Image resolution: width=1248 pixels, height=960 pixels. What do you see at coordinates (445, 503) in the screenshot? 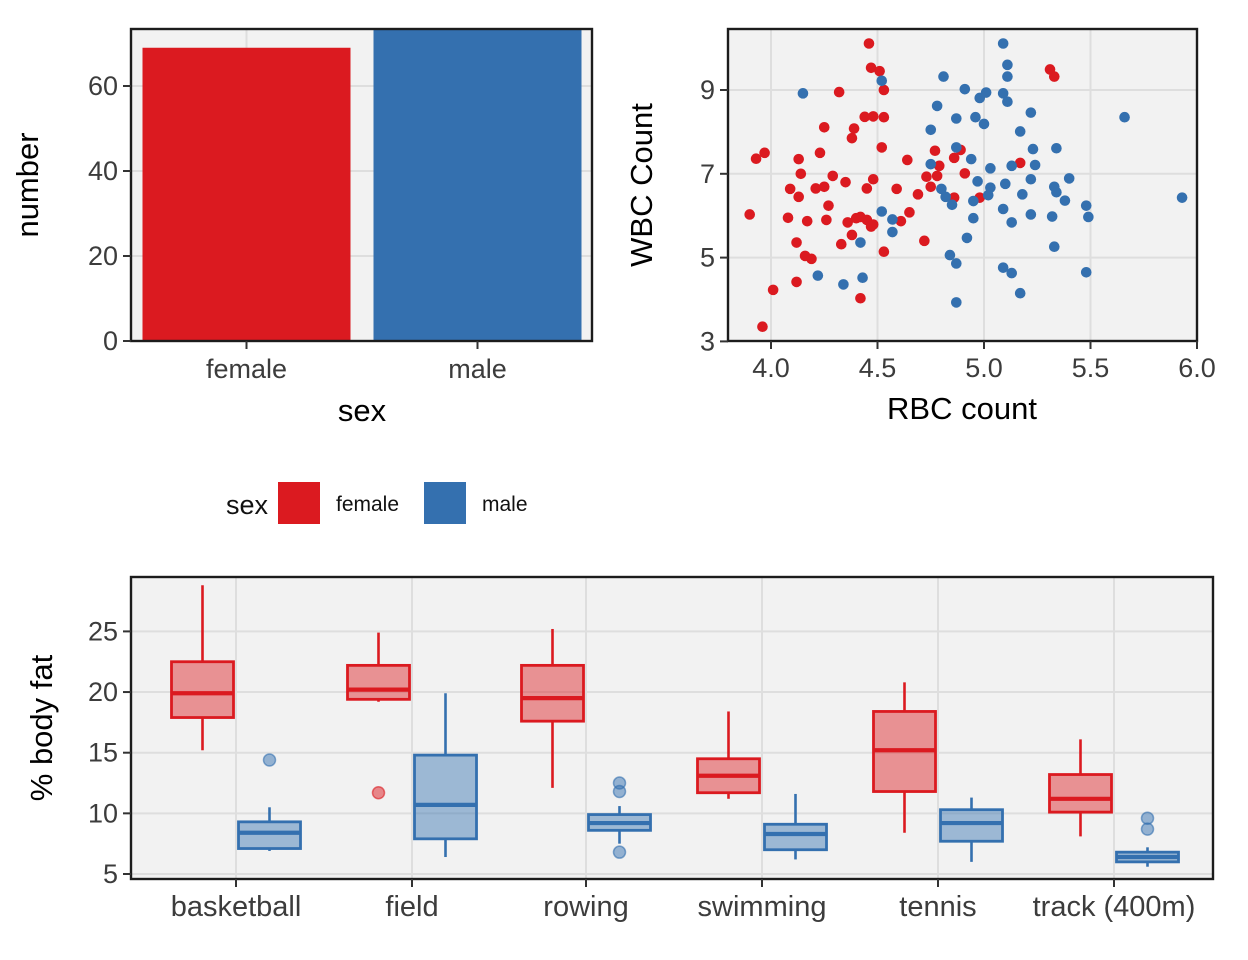
I see `legend-swatch-male` at bounding box center [445, 503].